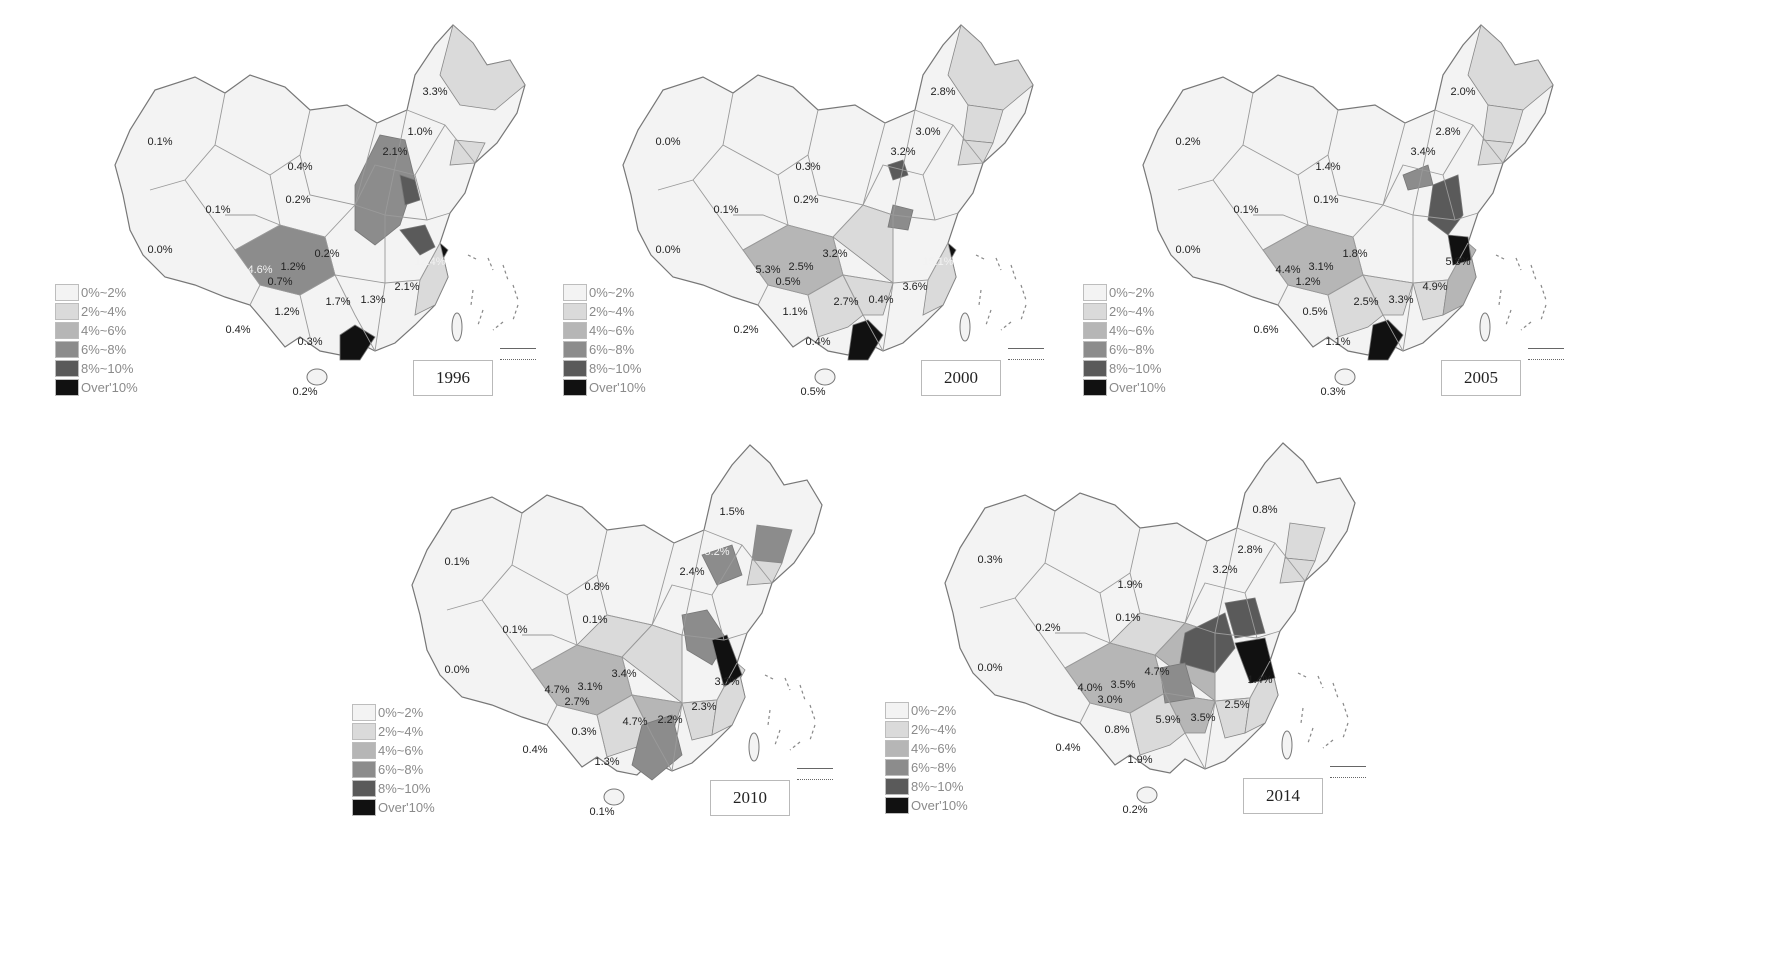 The width and height of the screenshot is (1771, 956). What do you see at coordinates (1264, 510) in the screenshot?
I see `region-percent-label: 0.8%` at bounding box center [1264, 510].